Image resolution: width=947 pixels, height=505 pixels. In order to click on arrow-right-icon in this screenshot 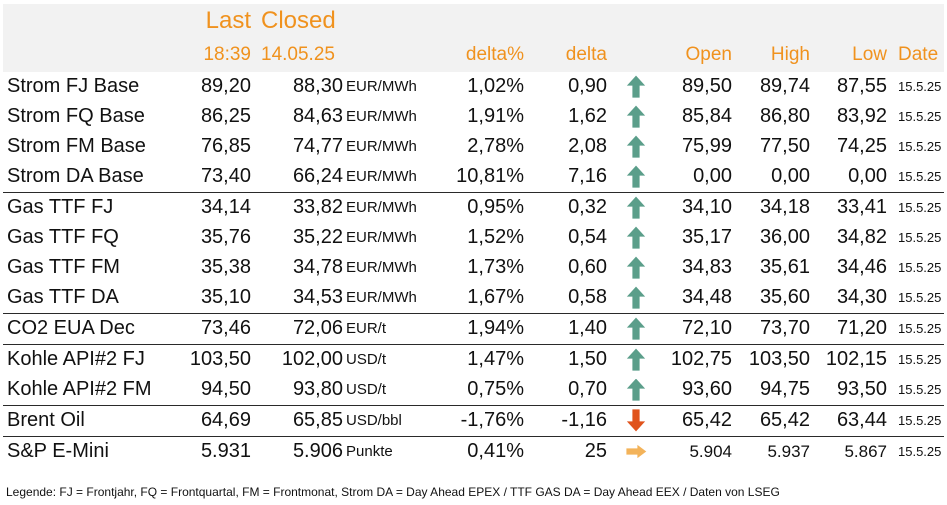, I will do `click(636, 451)`.